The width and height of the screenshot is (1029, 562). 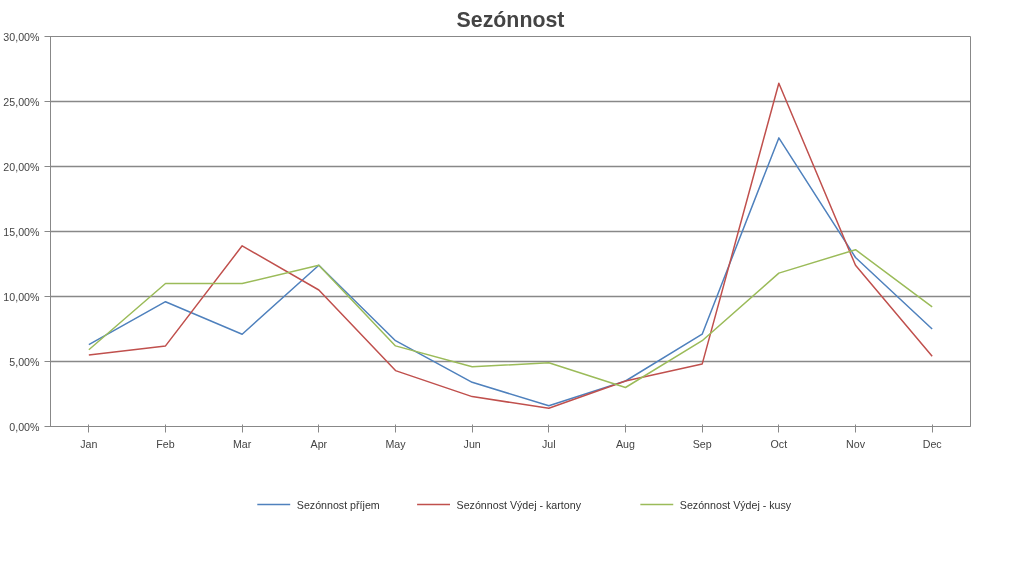 I want to click on x-tick-label: May, so click(x=396, y=443).